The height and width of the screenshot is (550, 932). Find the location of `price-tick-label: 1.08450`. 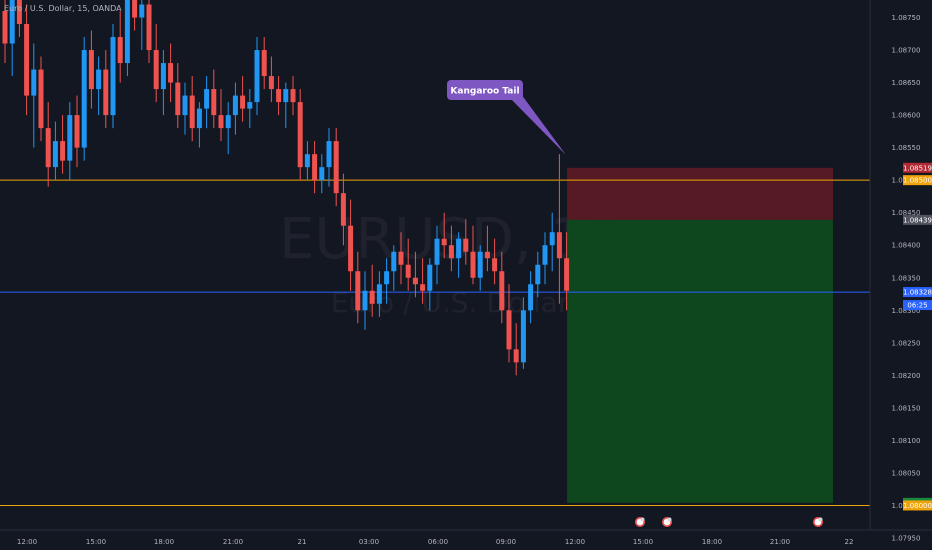

price-tick-label: 1.08450 is located at coordinates (906, 213).